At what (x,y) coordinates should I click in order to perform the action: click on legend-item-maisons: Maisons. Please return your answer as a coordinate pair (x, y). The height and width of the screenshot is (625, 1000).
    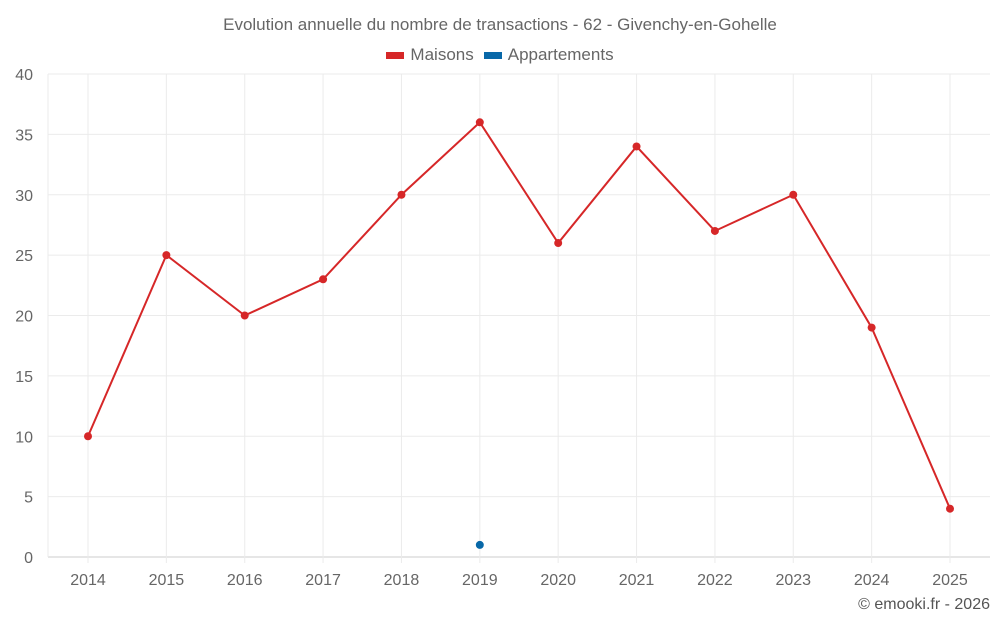
    Looking at the image, I should click on (430, 55).